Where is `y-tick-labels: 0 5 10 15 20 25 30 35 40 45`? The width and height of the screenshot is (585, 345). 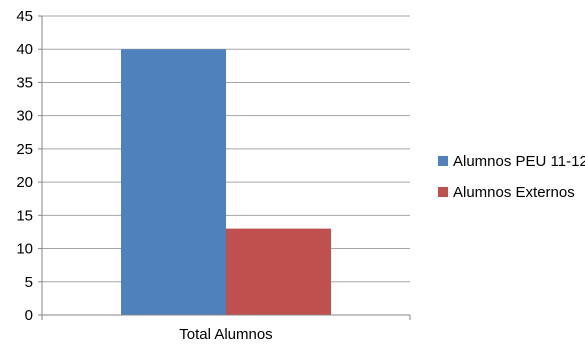
y-tick-labels: 0 5 10 15 20 25 30 35 40 45 is located at coordinates (24, 166).